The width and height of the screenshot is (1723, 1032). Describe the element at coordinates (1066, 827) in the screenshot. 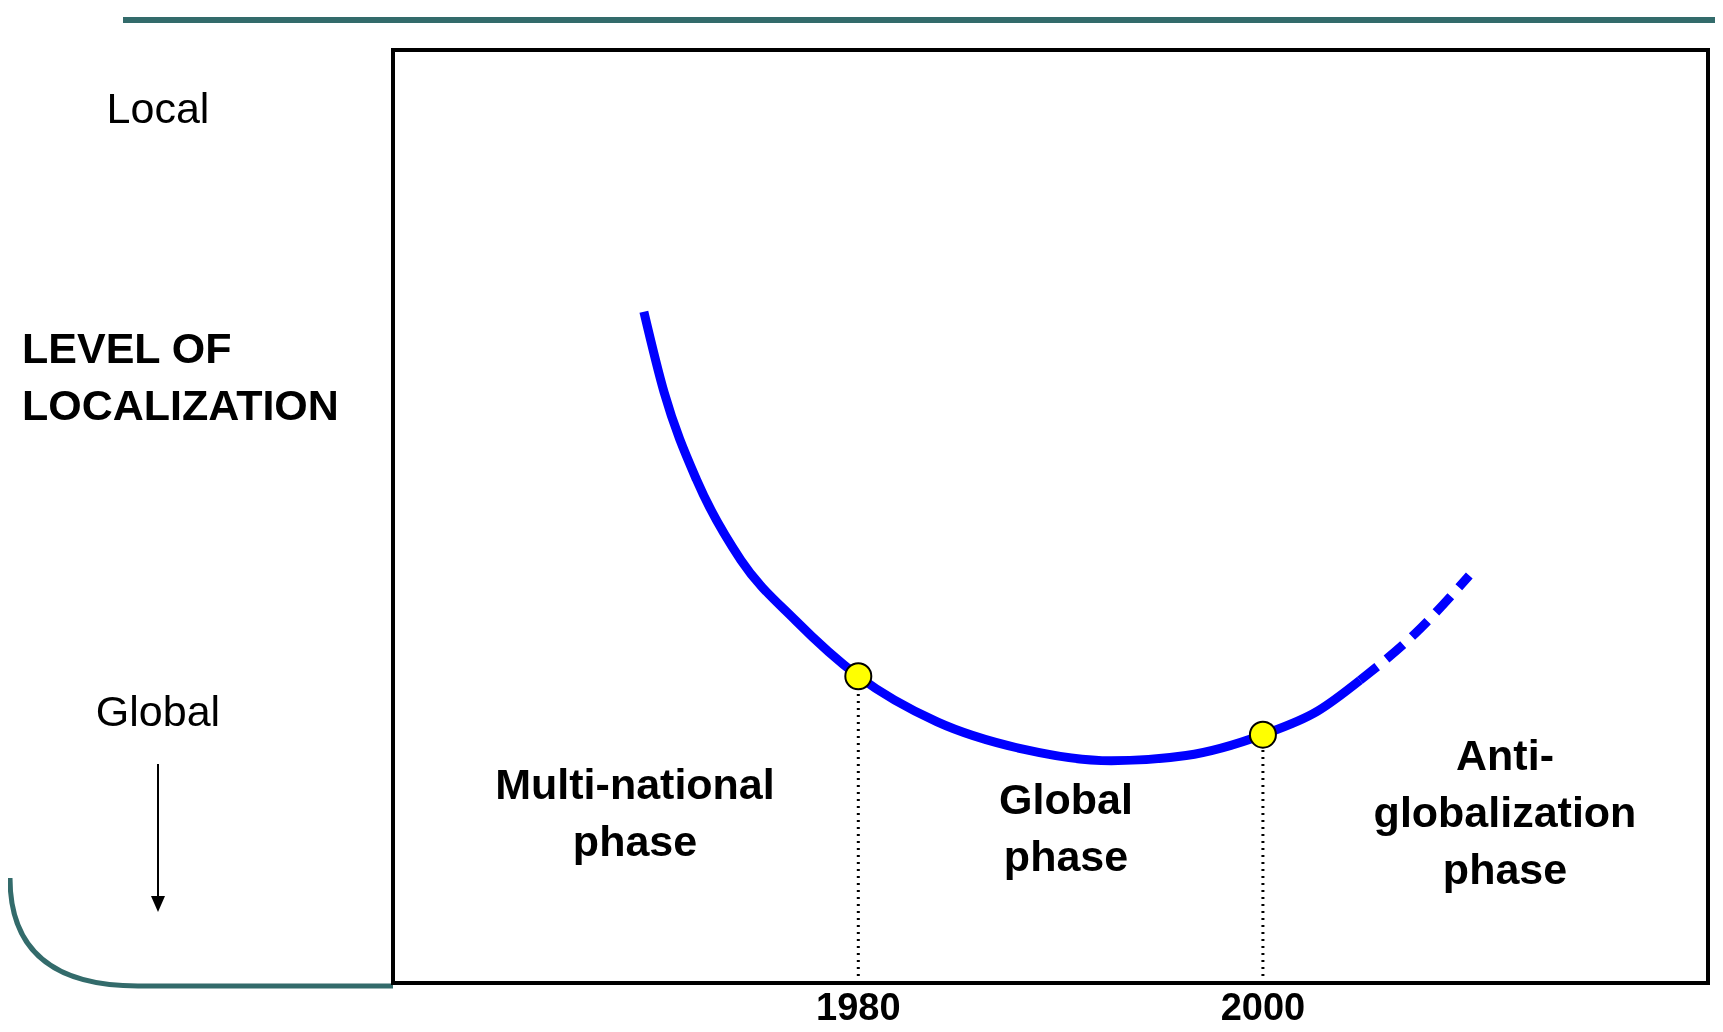

I see `annotation: Global phase` at that location.